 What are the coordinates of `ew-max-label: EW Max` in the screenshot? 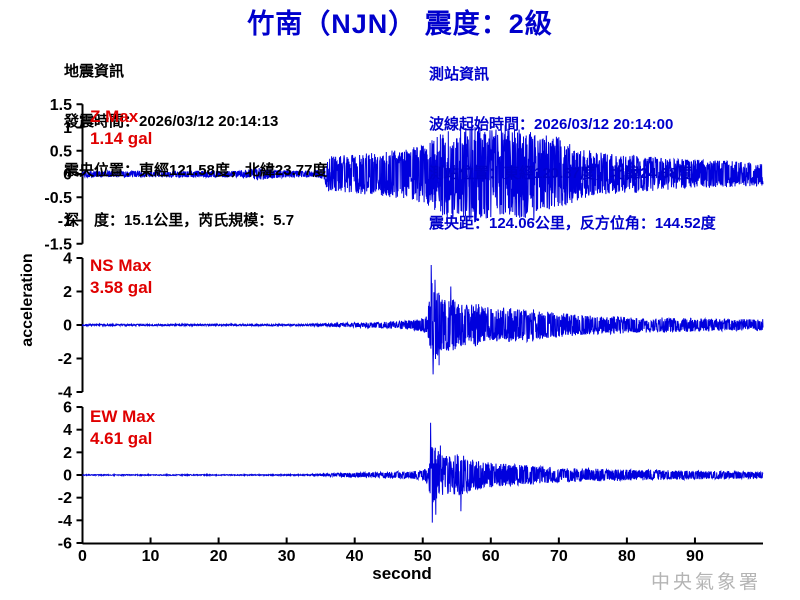 It's located at (123, 416).